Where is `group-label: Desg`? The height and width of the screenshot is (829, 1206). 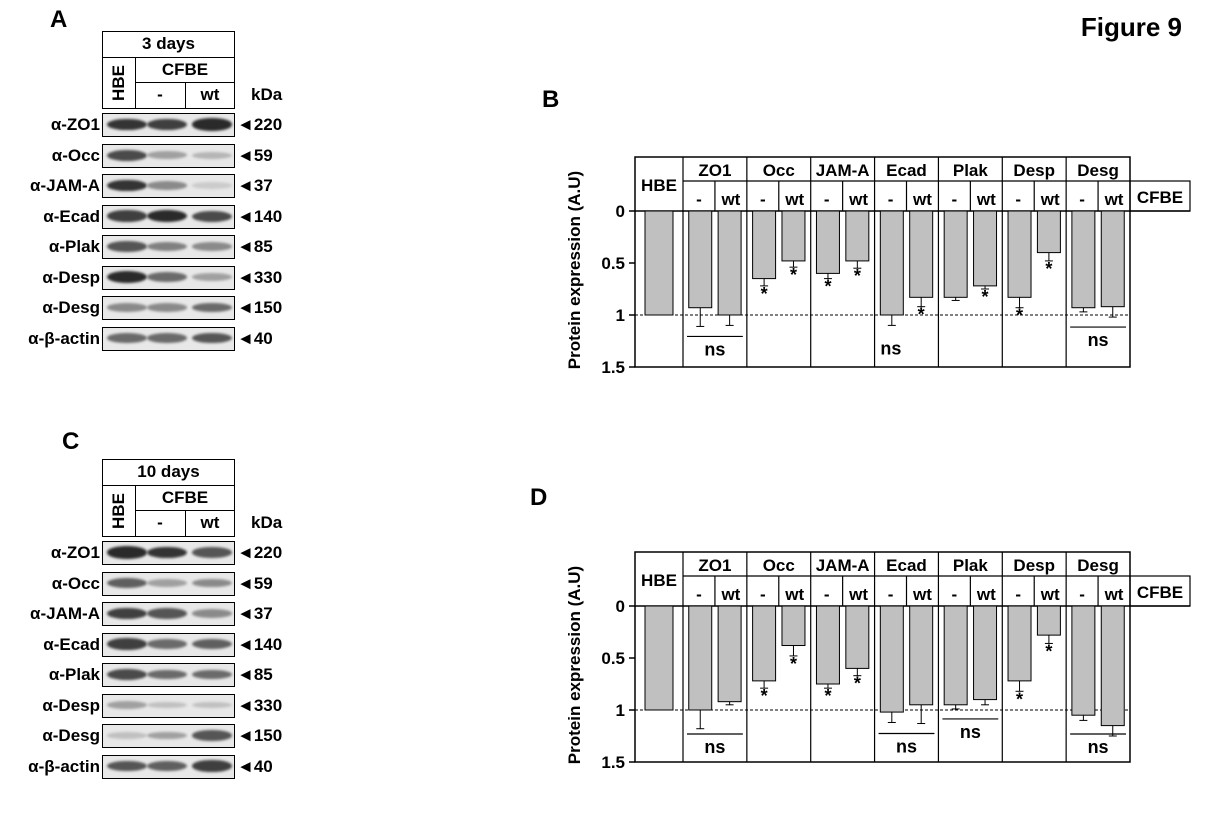 group-label: Desg is located at coordinates (1098, 565).